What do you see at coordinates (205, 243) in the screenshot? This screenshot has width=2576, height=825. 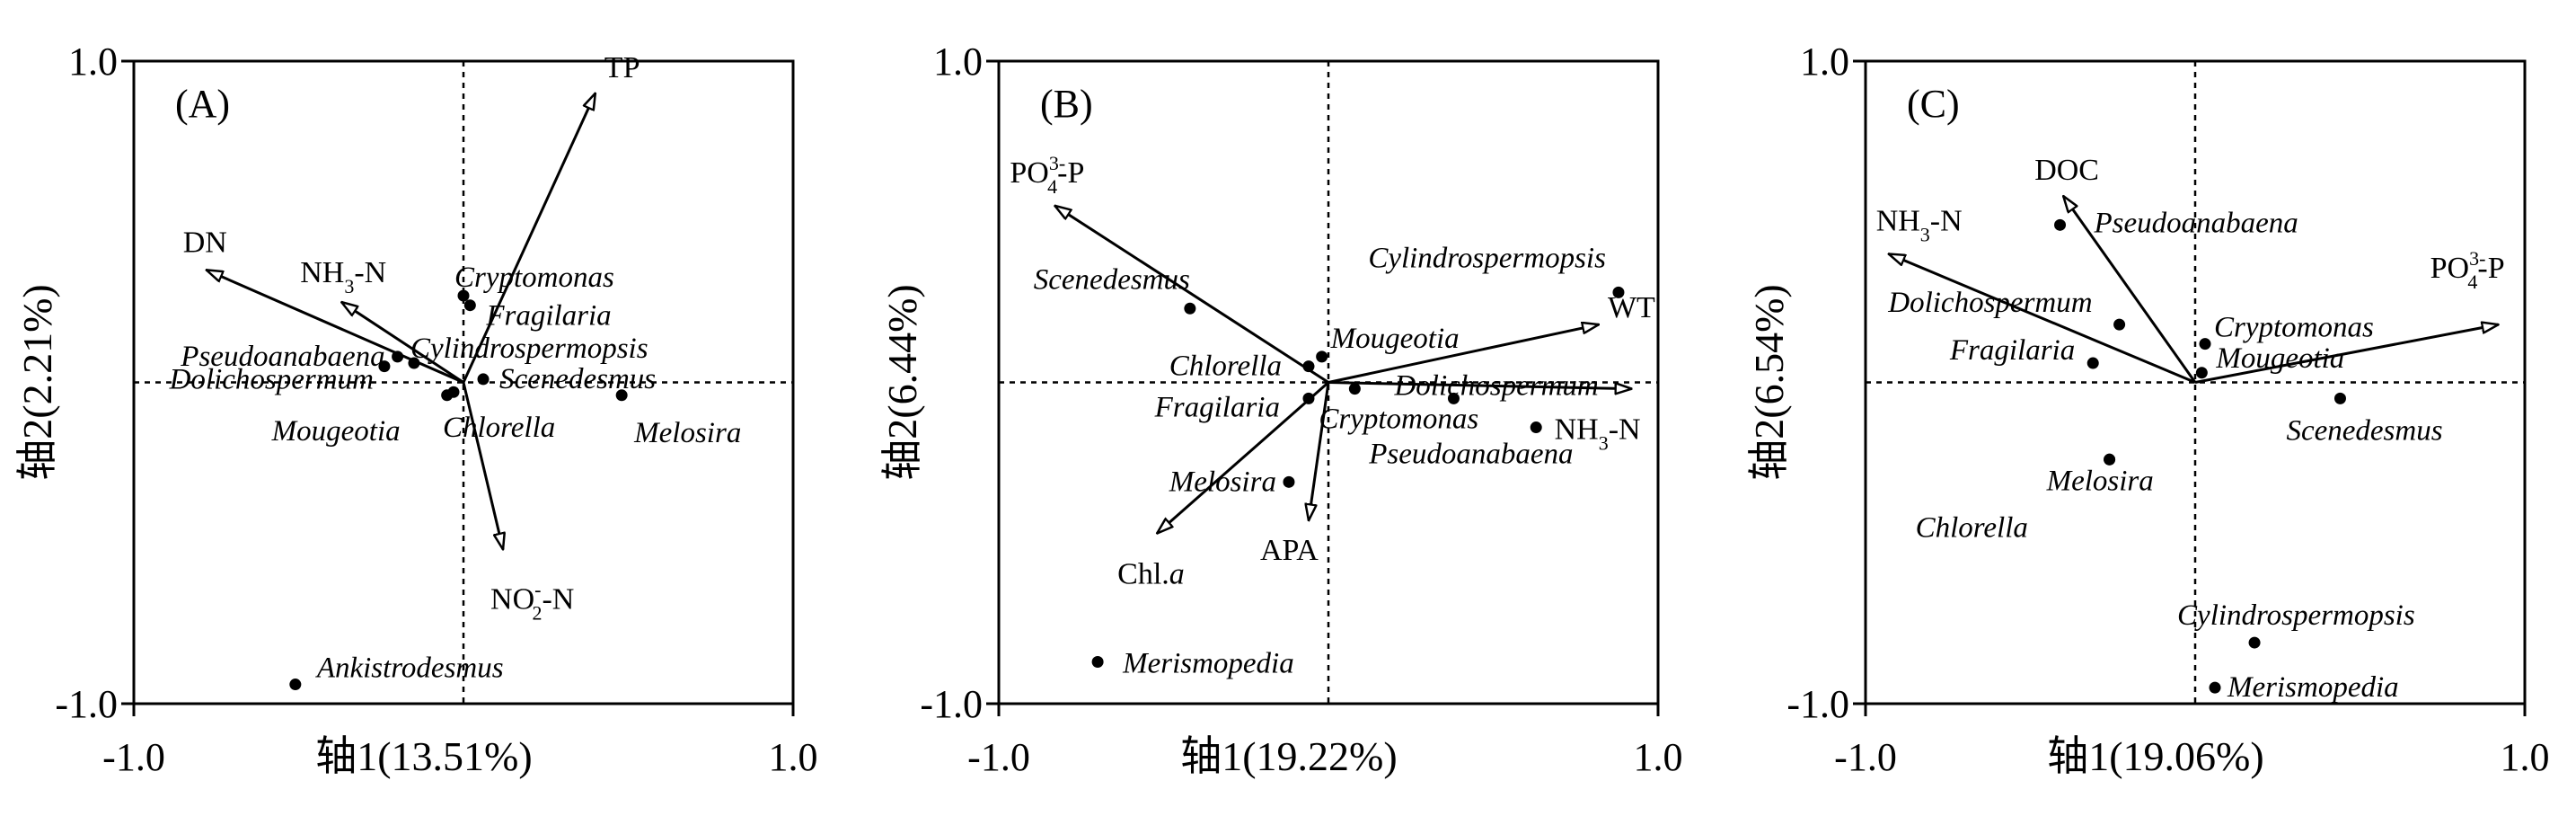 I see `env-vector-label: DN` at bounding box center [205, 243].